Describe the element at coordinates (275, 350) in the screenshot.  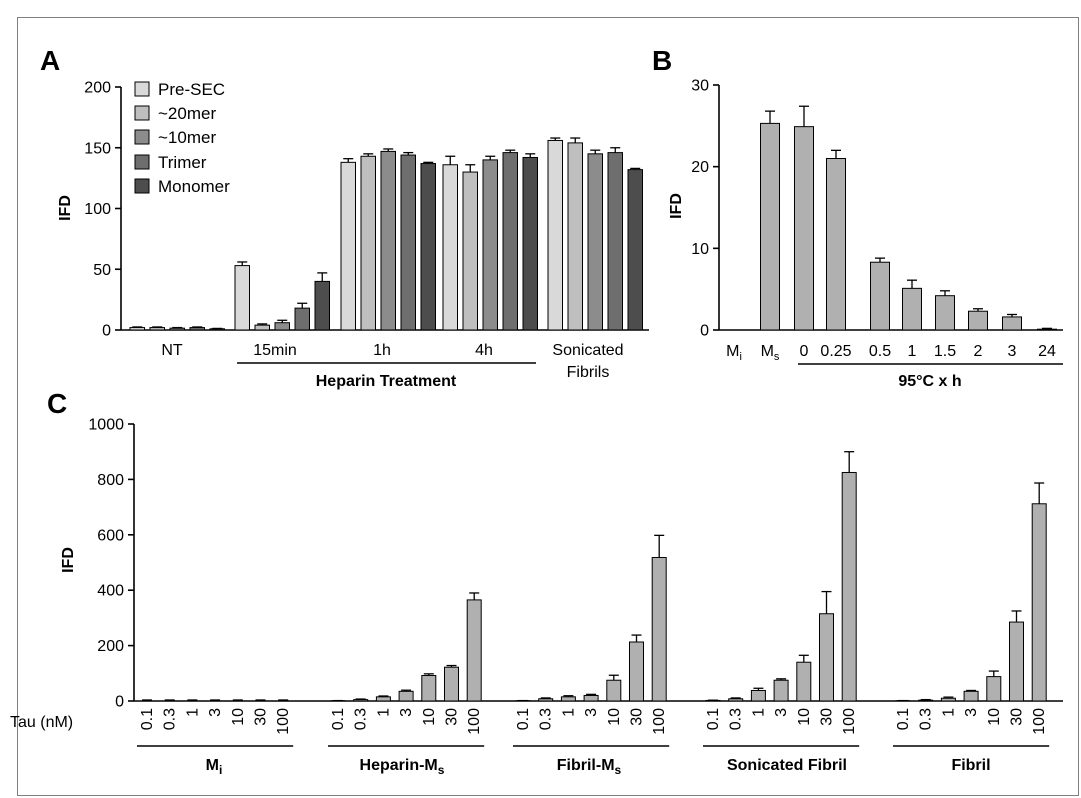
I see `panel-a-x-label-15min: 15min` at that location.